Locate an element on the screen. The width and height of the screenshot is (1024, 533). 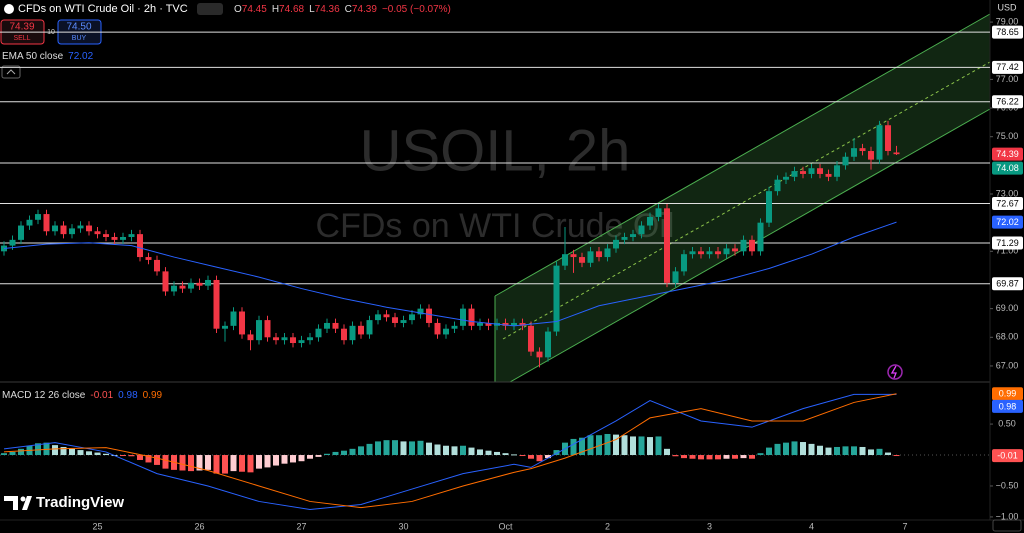
ohlc-legend: O74.45 H74.68 L74.36 C74.39 −0.05 (−0.07%) is located at coordinates (342, 9).